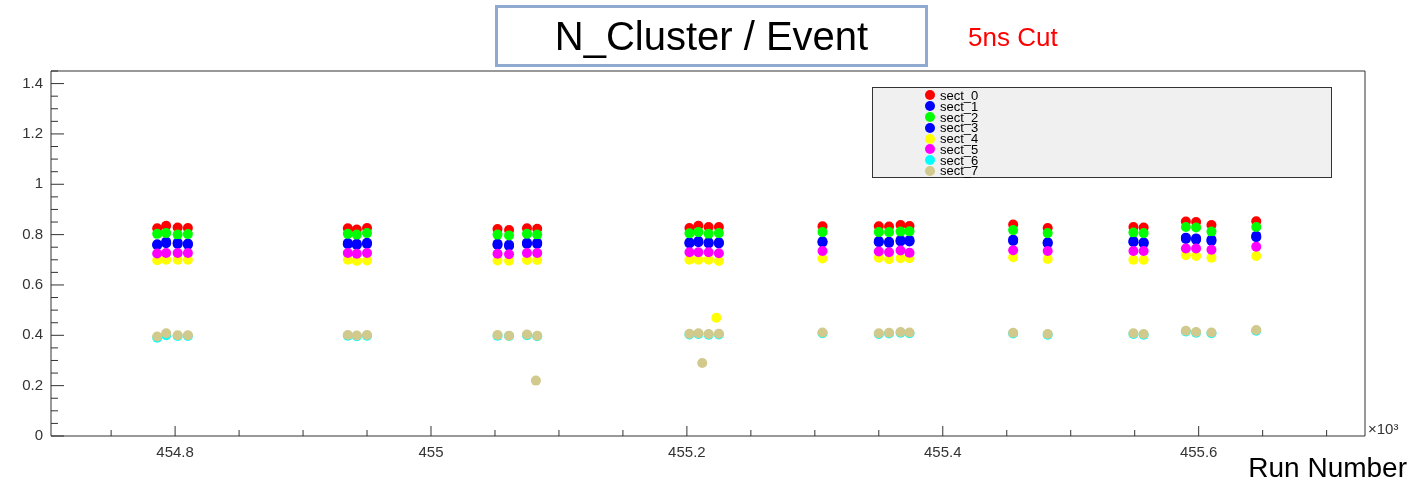  I want to click on x-tick-label: 455, so click(431, 452).